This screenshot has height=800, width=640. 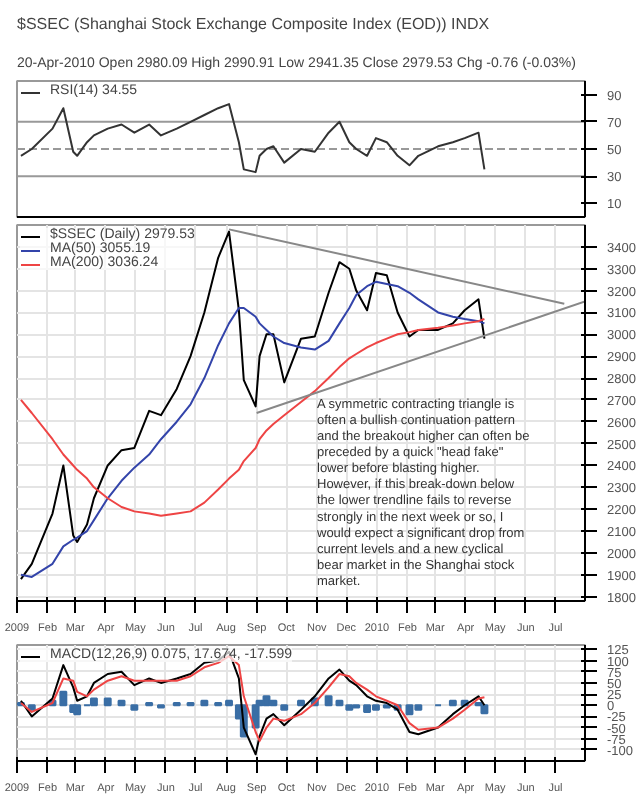 I want to click on chart-title: $SSEC (Shanghai Stock Exchange Composite Index (EOD)) INDX, so click(x=254, y=24).